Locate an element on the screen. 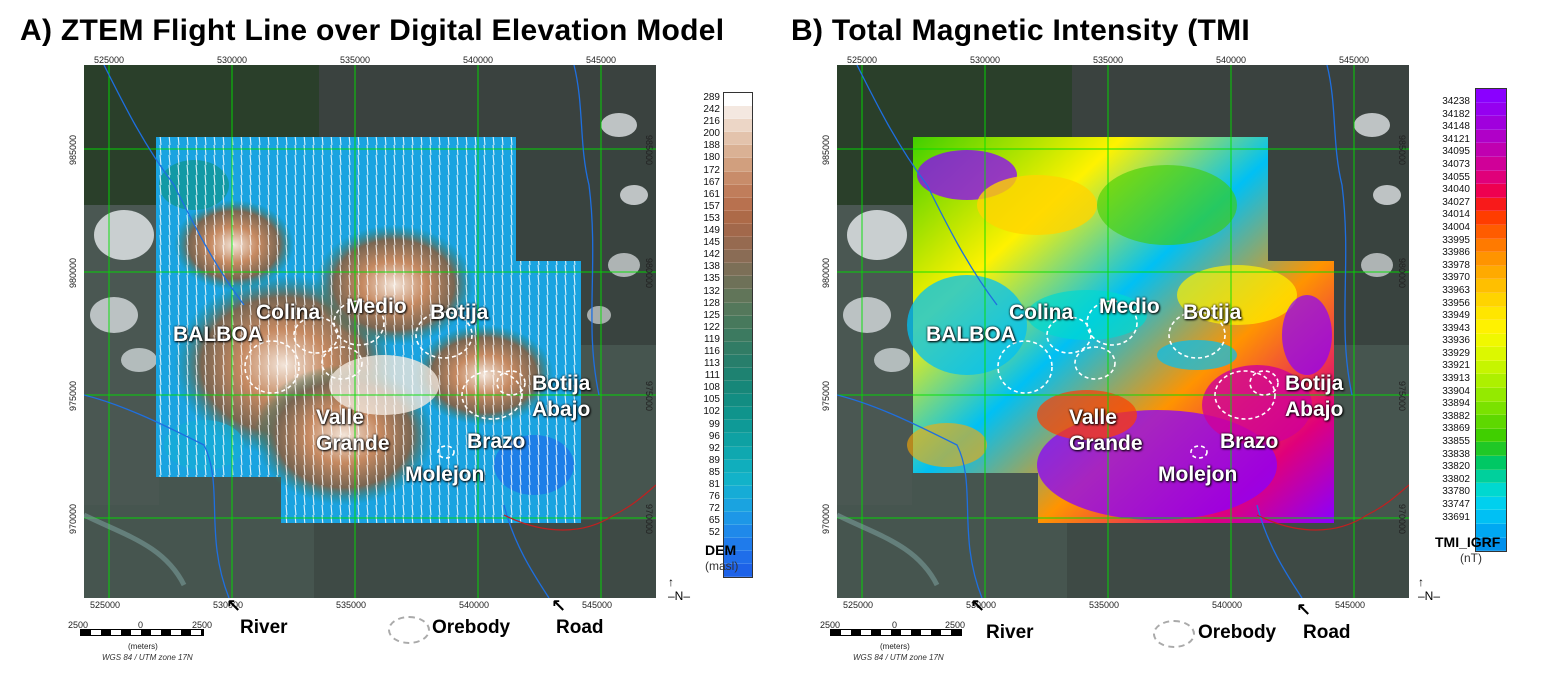 The height and width of the screenshot is (684, 1553). b-xtick-top-3: 535000 is located at coordinates (1108, 60).